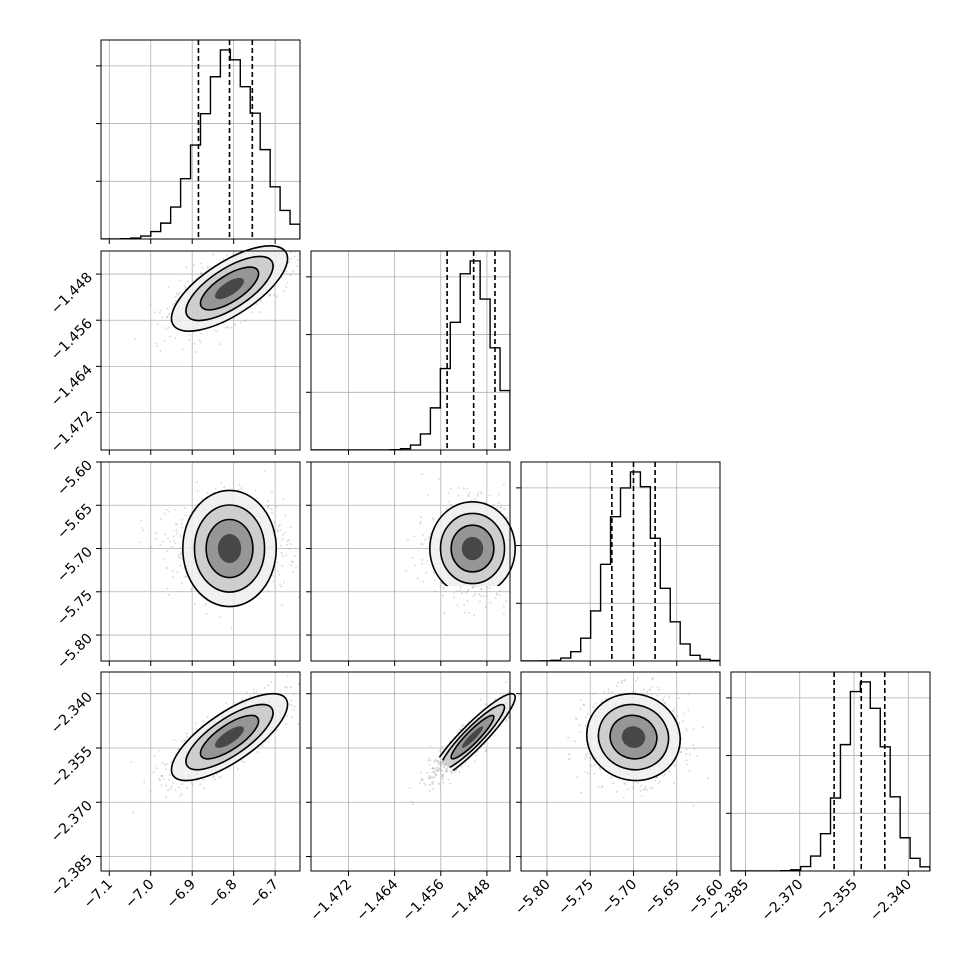  I want to click on histogram-bar, so click(410, 355).